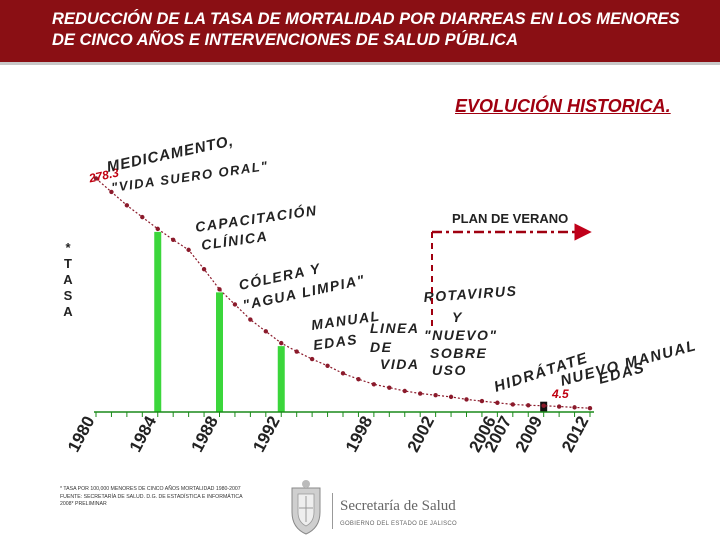 The width and height of the screenshot is (720, 540). I want to click on annot-linea-3: VIDA, so click(399, 364).